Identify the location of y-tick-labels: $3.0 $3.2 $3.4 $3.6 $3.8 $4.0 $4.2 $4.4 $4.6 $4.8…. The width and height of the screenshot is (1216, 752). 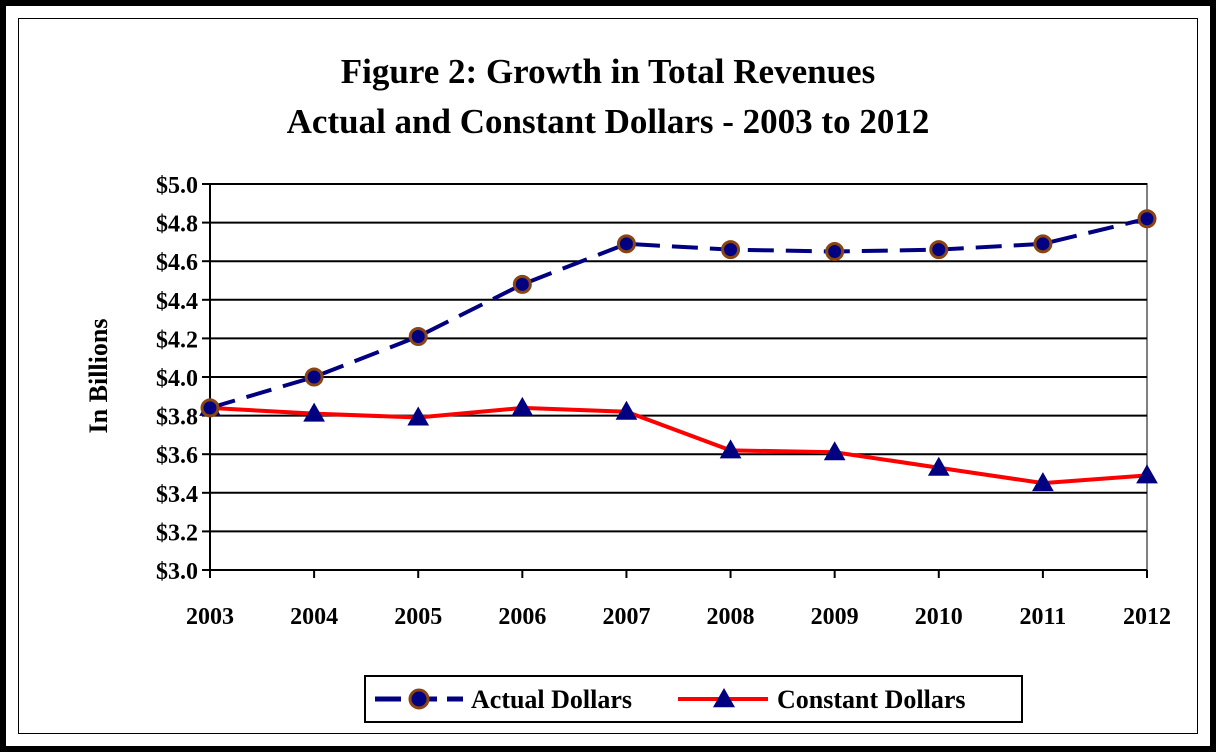
(177, 379).